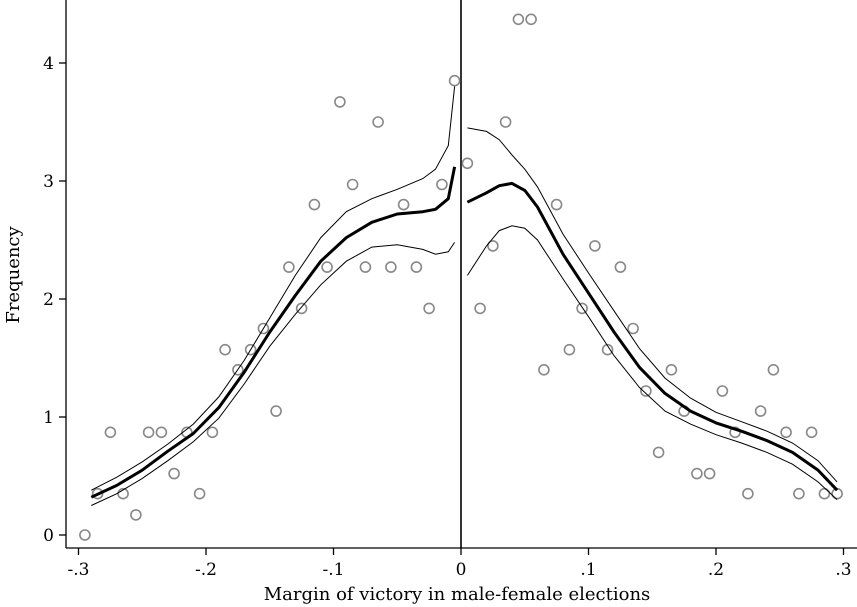  I want to click on x-tick-label: -.3, so click(79, 570).